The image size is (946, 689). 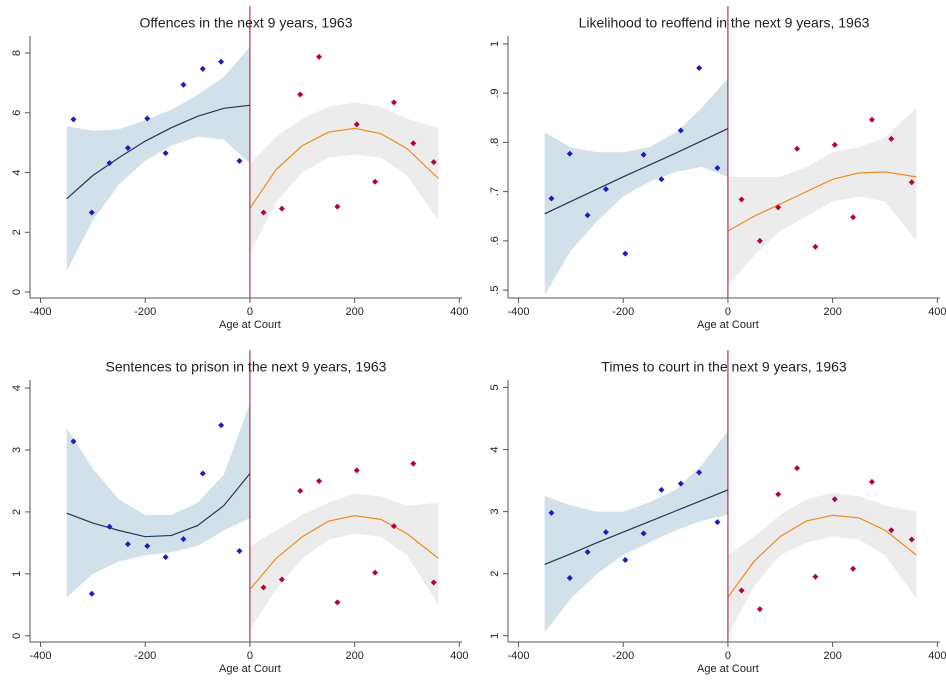 I want to click on y-tick-label: 8, so click(x=17, y=53).